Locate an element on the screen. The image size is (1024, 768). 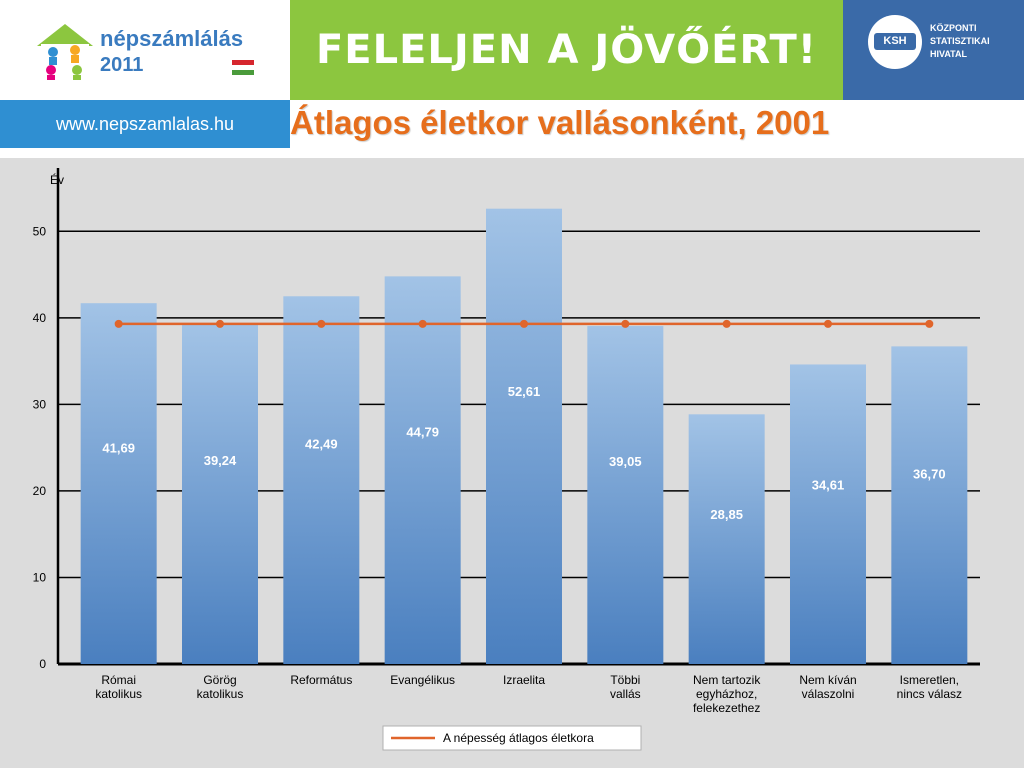
y-tick-label: 20 is located at coordinates (40, 491).